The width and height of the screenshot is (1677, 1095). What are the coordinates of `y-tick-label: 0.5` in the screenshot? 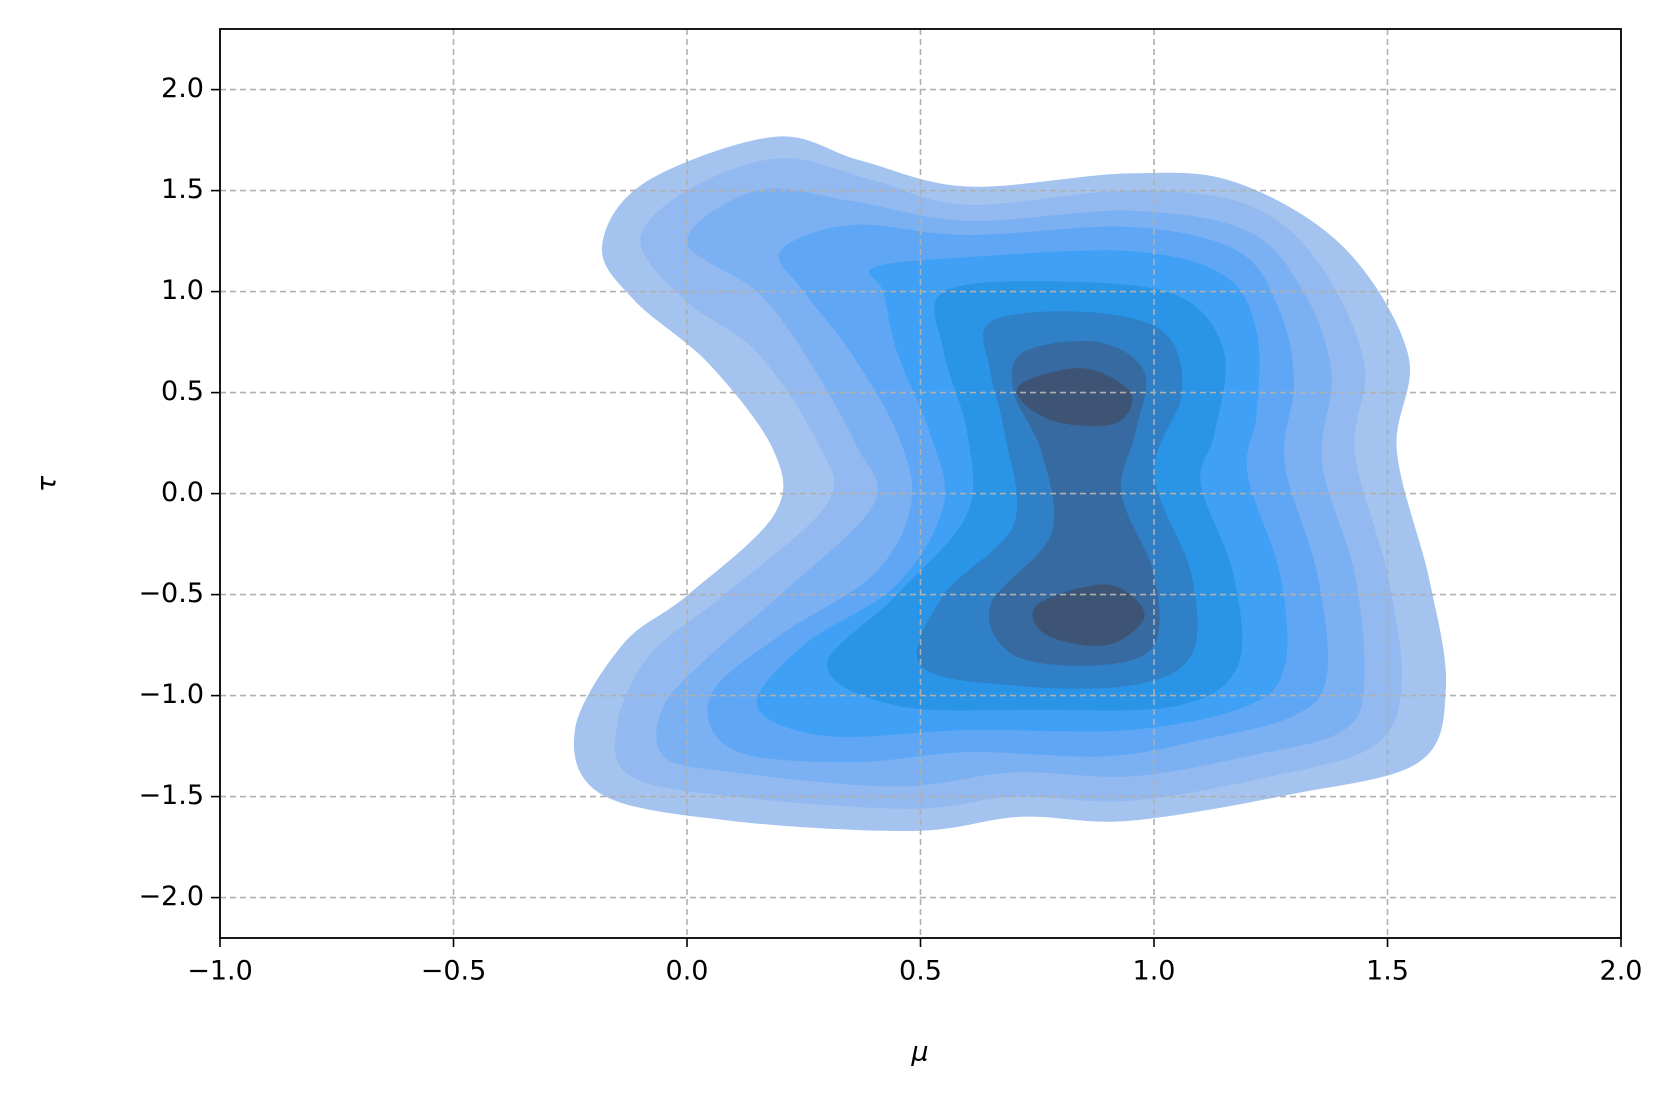 It's located at (182, 391).